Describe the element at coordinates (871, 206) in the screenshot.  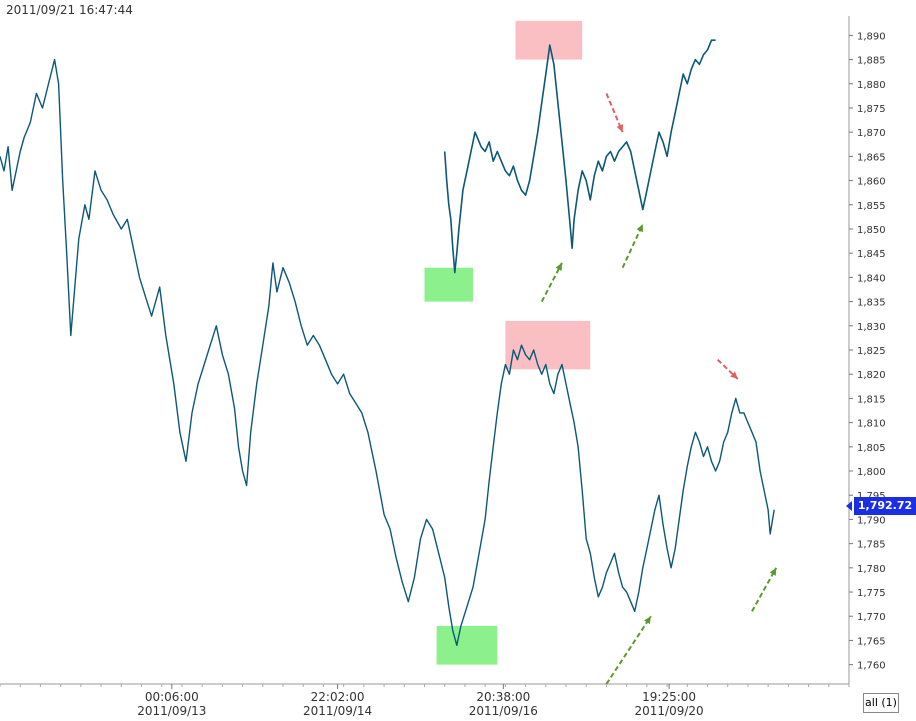
I see `y-tick-label: 1,855` at that location.